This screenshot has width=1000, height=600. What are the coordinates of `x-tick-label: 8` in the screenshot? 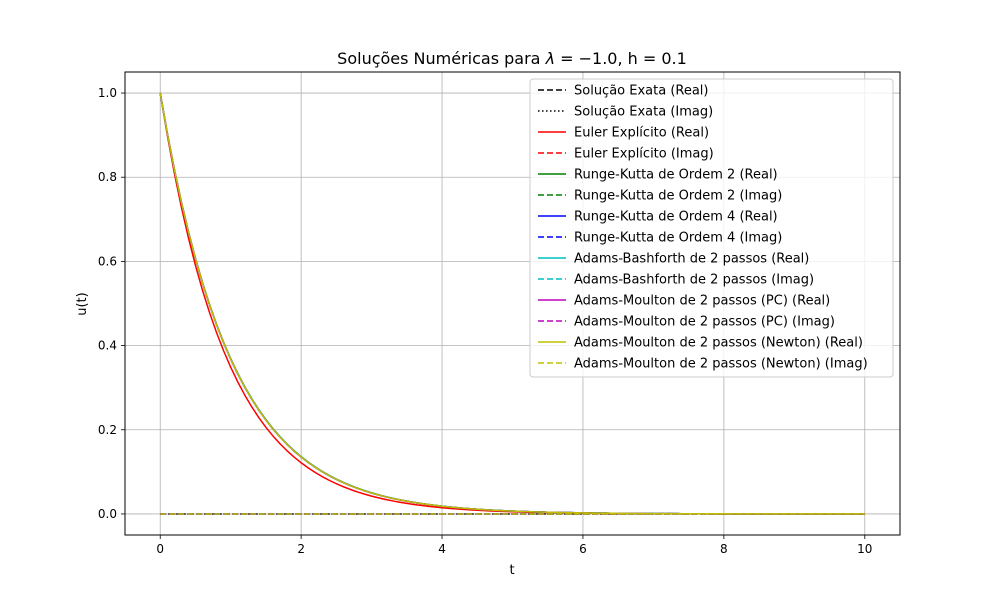 It's located at (724, 549).